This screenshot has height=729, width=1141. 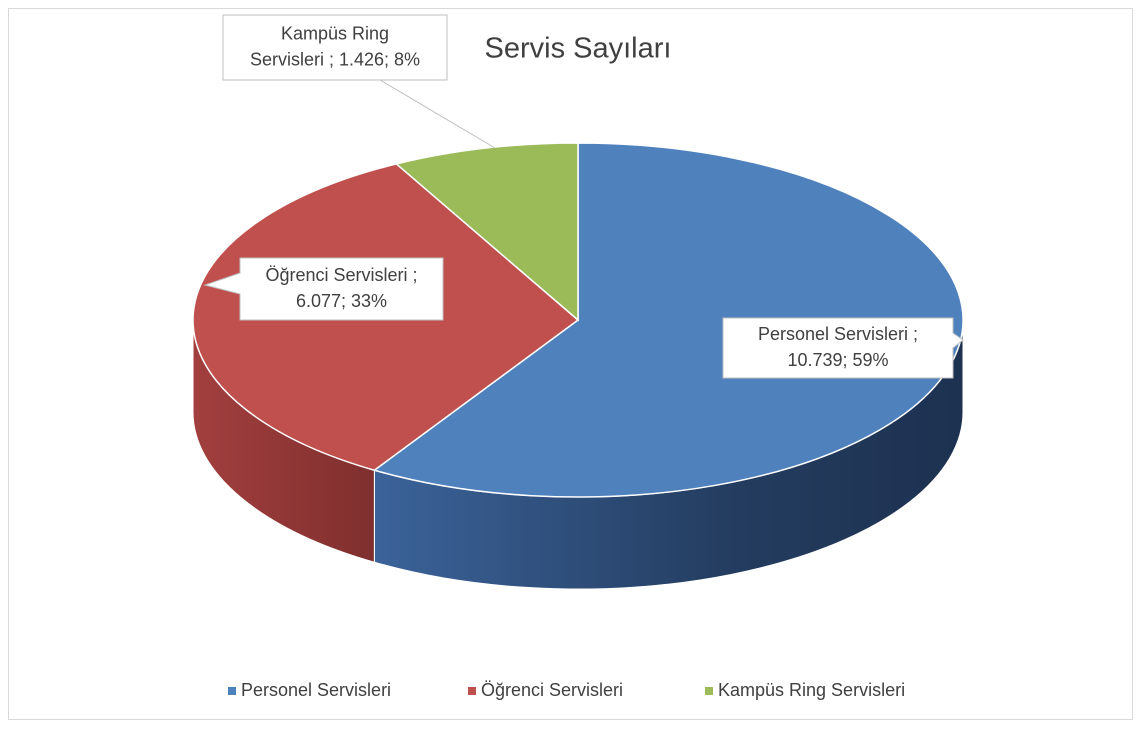 What do you see at coordinates (837, 360) in the screenshot?
I see `data-label: 10.739; 59%` at bounding box center [837, 360].